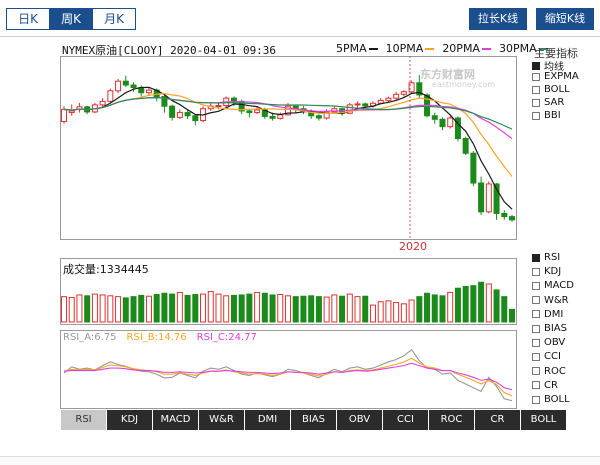  I want to click on sub-indicator-label: CCI, so click(552, 357).